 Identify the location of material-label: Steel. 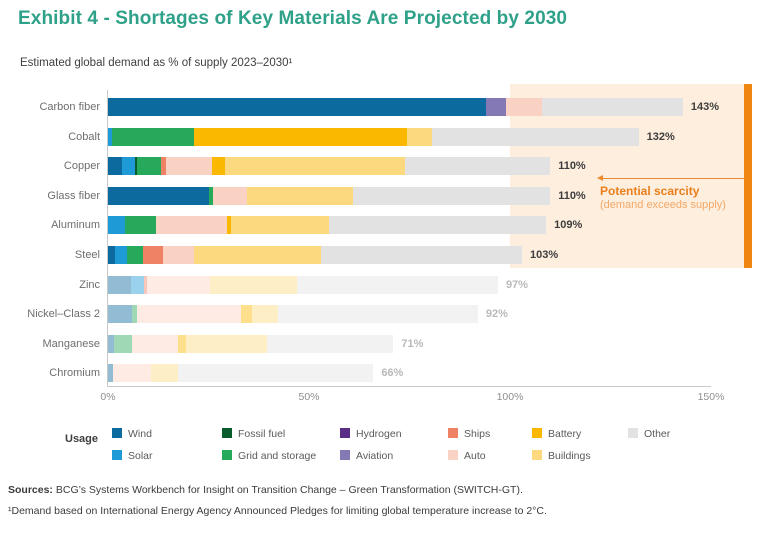
(87, 255).